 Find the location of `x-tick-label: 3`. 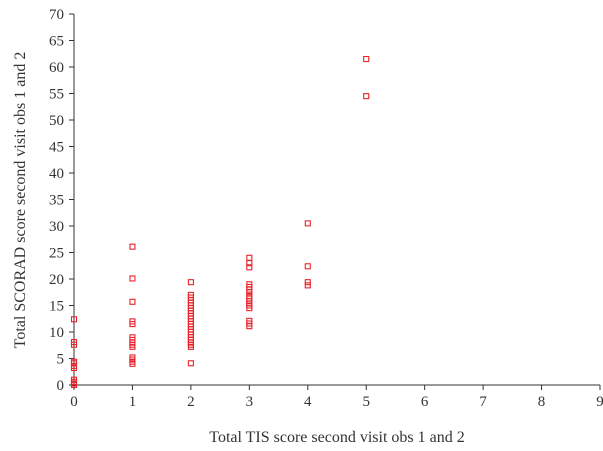

x-tick-label: 3 is located at coordinates (250, 402).